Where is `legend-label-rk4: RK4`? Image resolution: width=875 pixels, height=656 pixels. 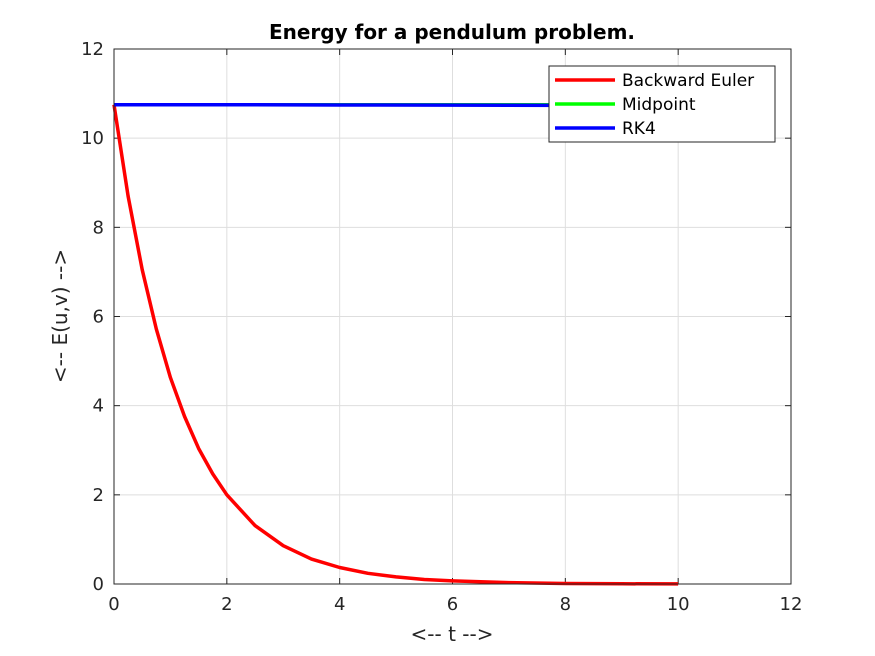
legend-label-rk4: RK4 is located at coordinates (639, 129).